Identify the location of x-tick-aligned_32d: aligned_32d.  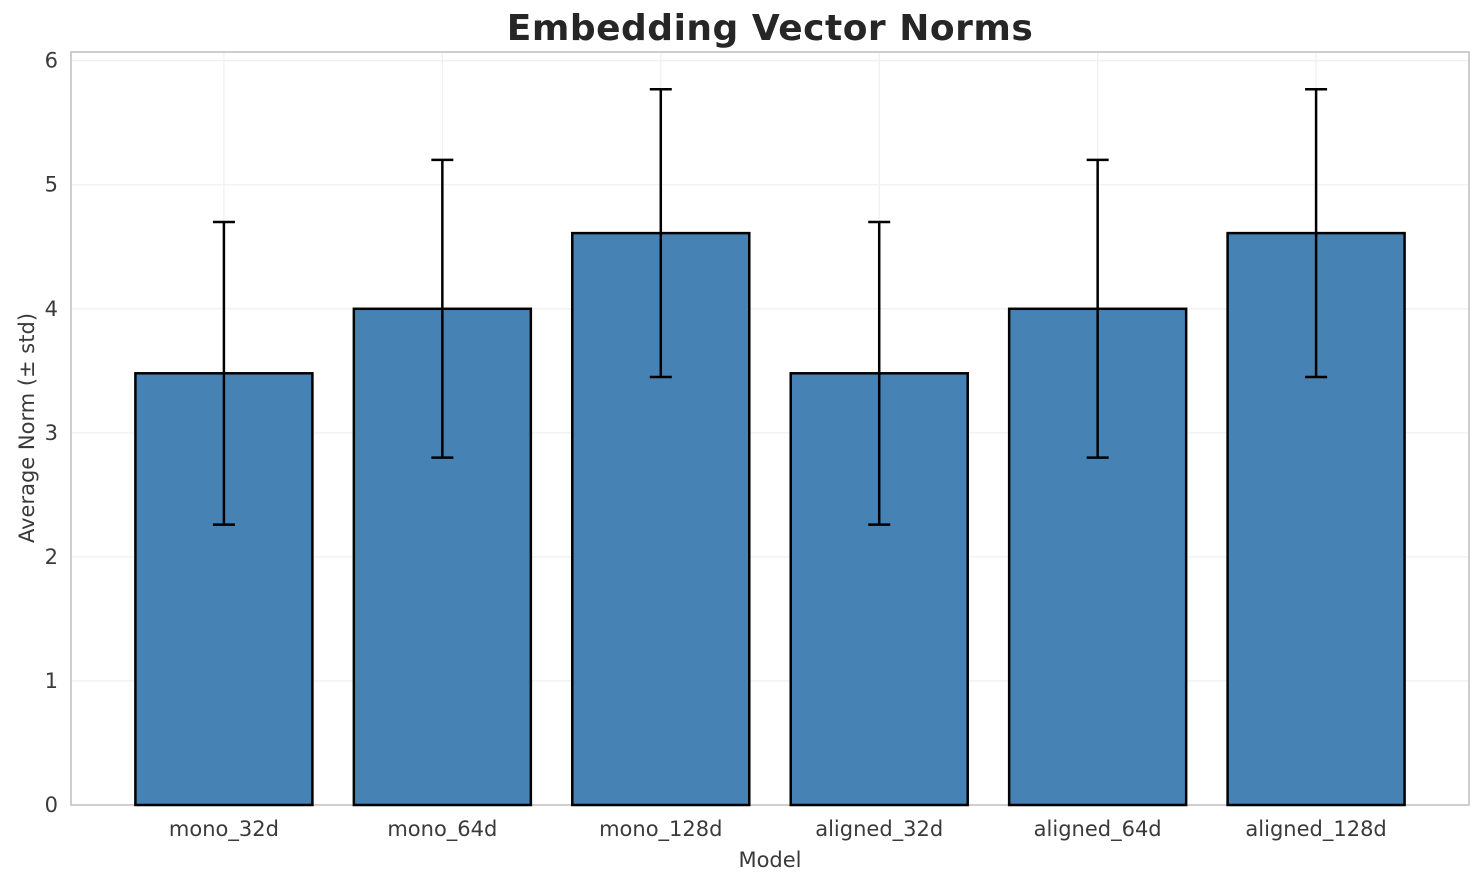
(879, 829).